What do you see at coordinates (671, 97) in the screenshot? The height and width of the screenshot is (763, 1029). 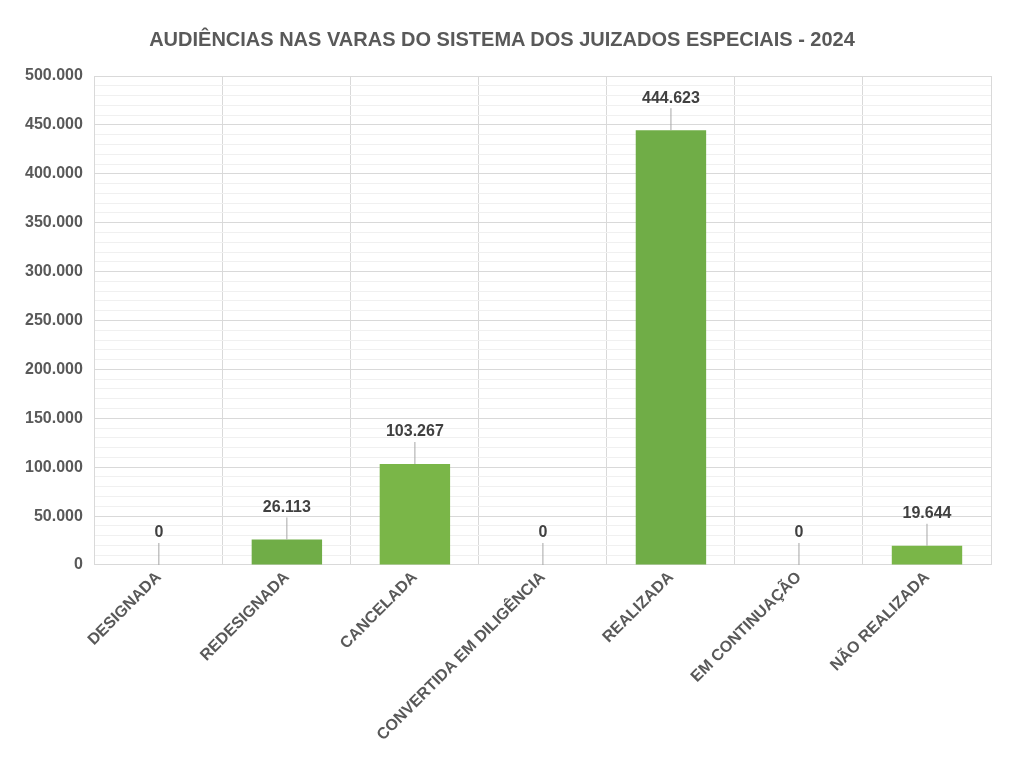 I see `data-label: 444.623` at bounding box center [671, 97].